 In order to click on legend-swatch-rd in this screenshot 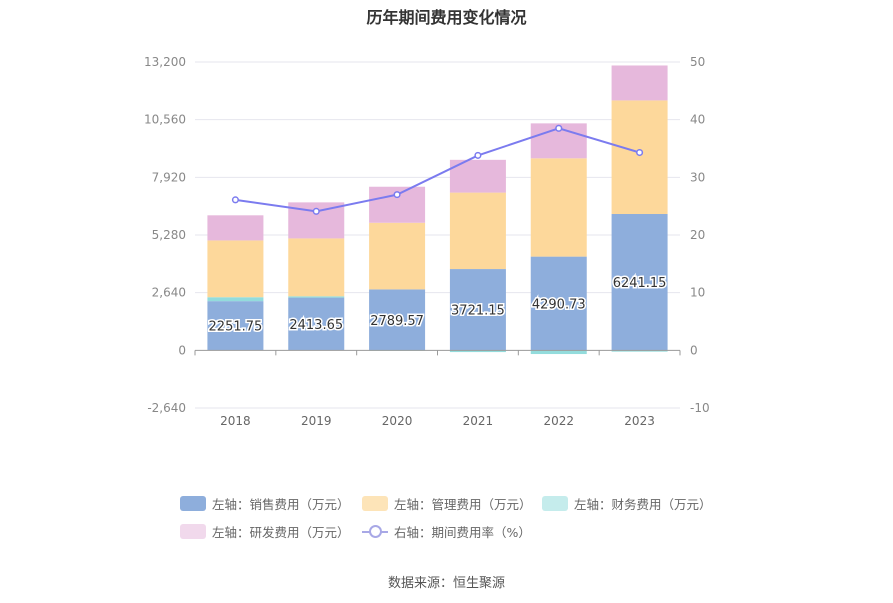, I will do `click(193, 531)`.